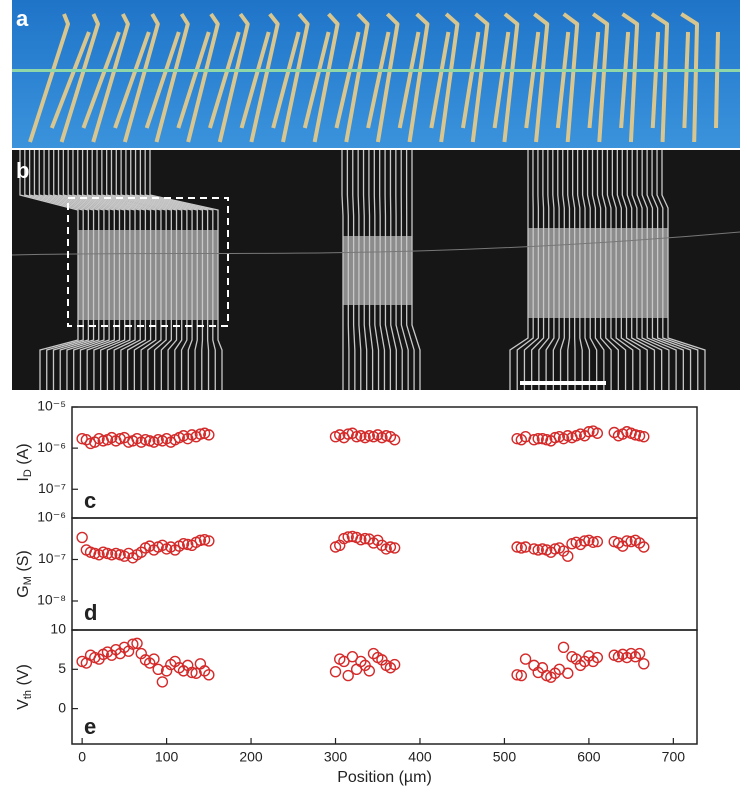  I want to click on panel-label: d, so click(90, 612).